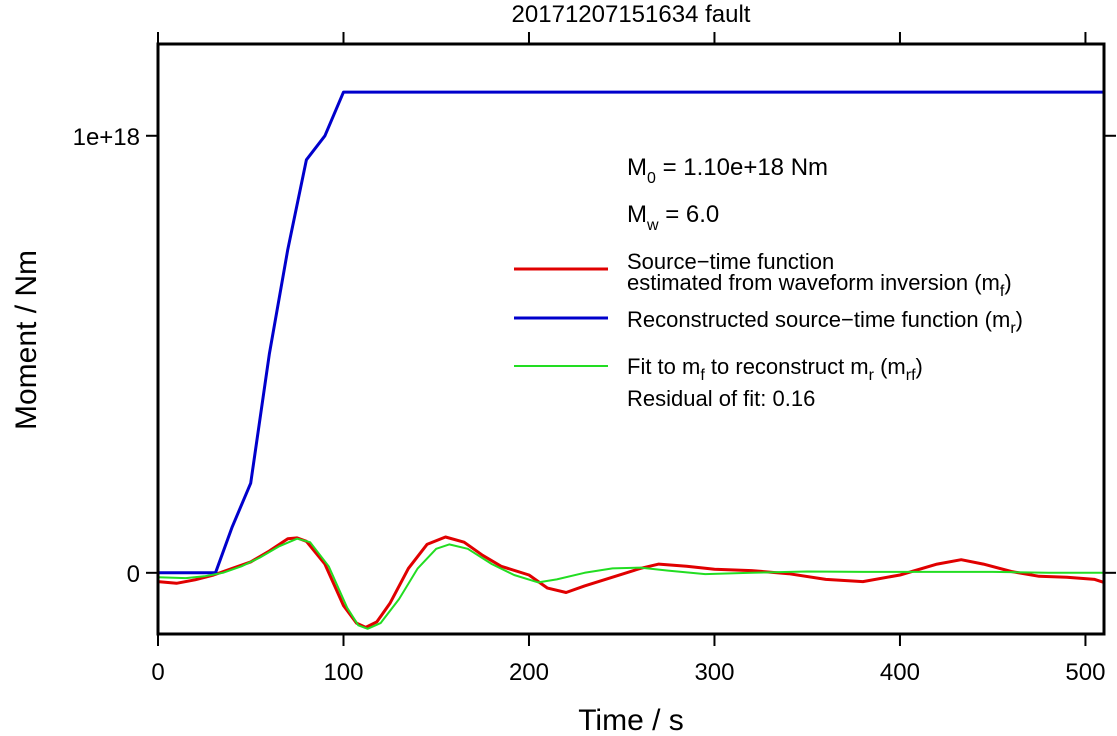 The height and width of the screenshot is (736, 1117). Describe the element at coordinates (825, 322) in the screenshot. I see `legend-label-mr: Reconstructed source−time function (mr)` at that location.